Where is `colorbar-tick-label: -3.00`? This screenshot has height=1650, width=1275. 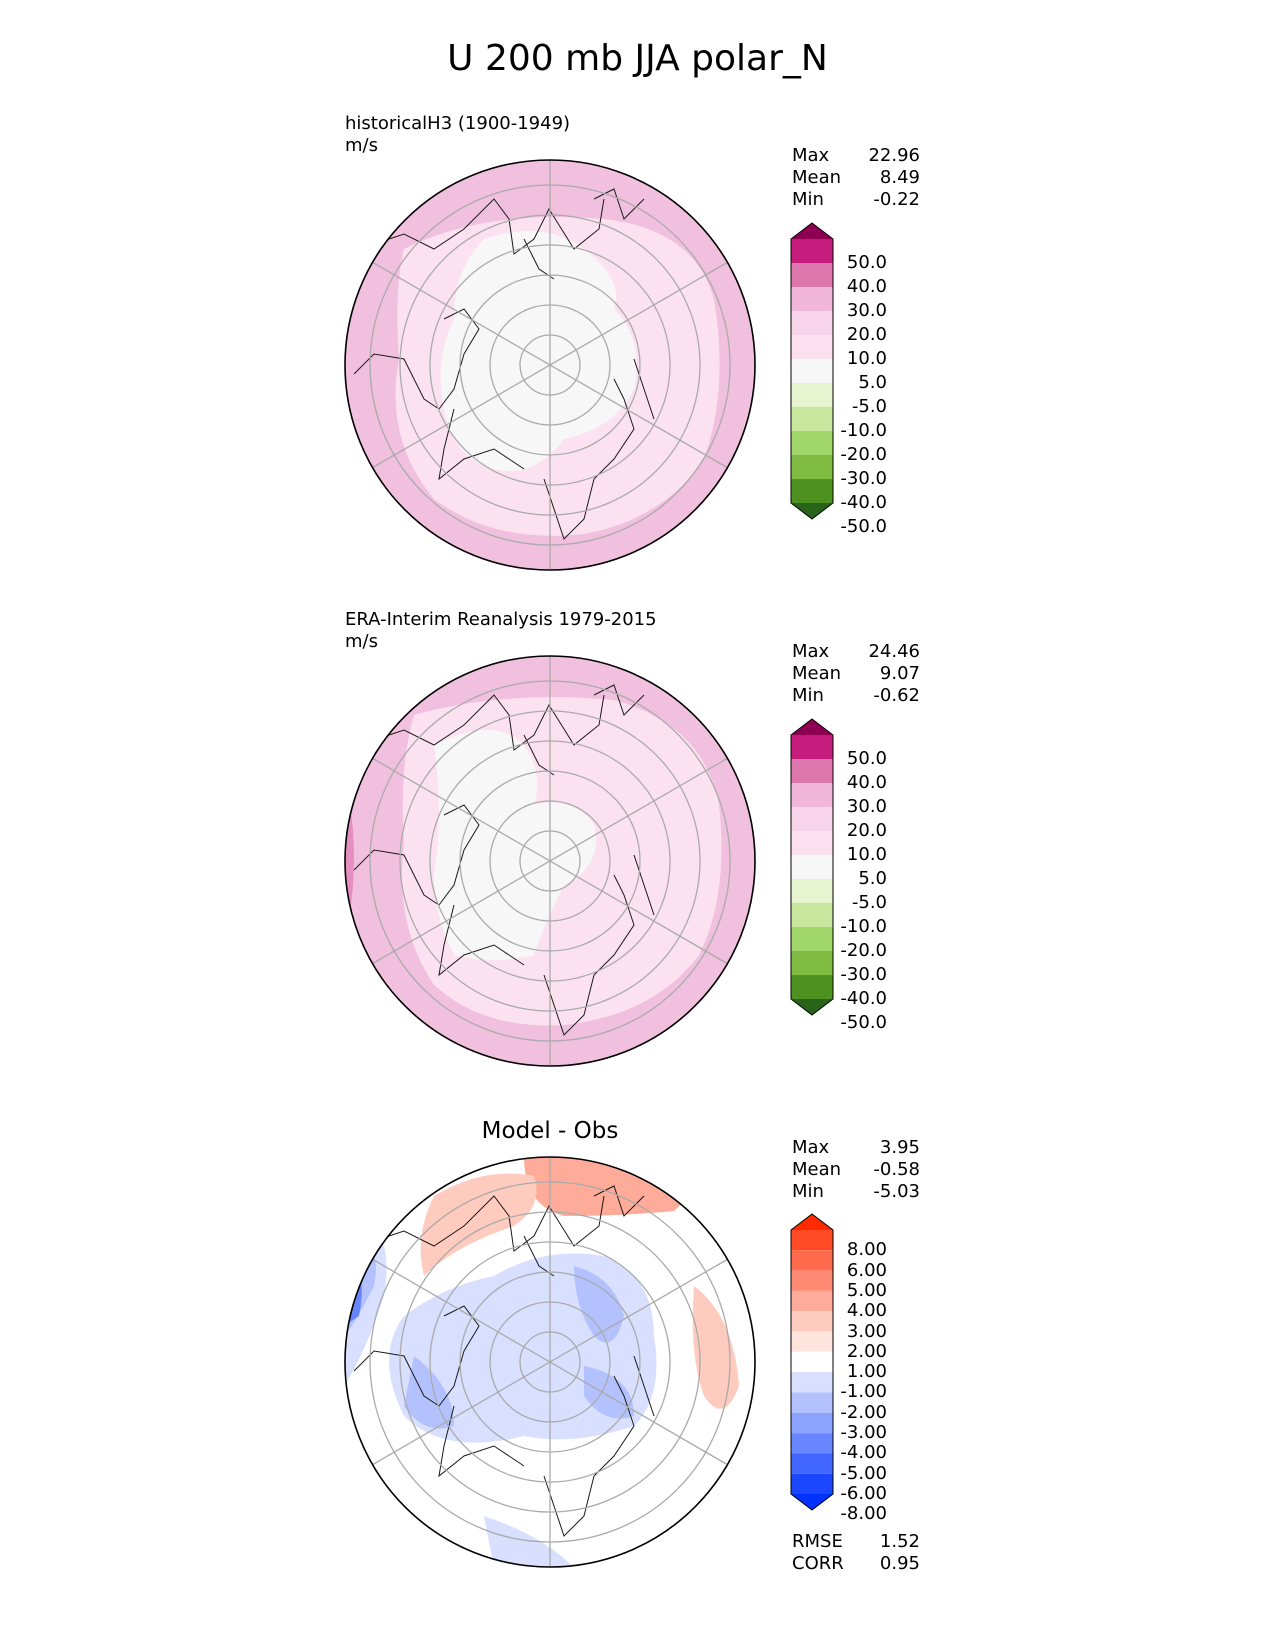 colorbar-tick-label: -3.00 is located at coordinates (863, 1433).